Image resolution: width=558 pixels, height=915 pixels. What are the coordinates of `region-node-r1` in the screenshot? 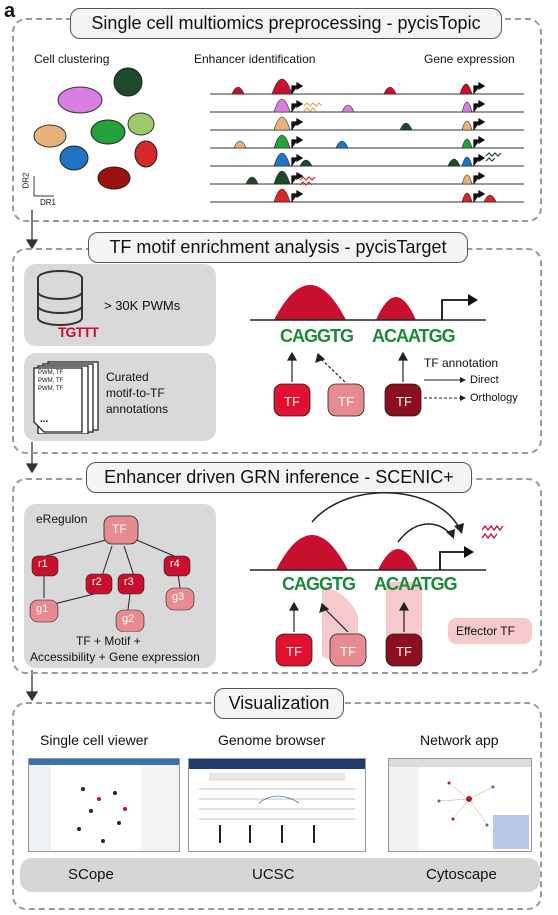 It's located at (45, 566).